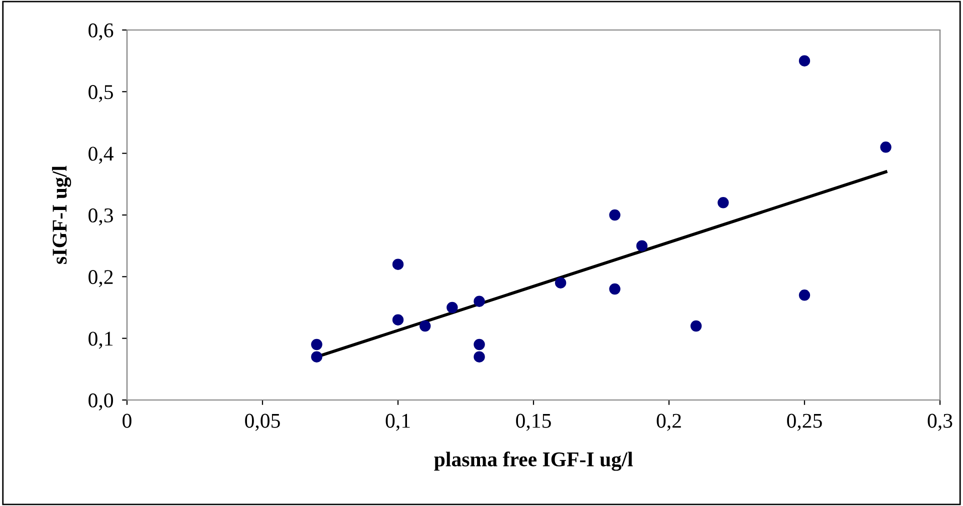 The image size is (963, 506). What do you see at coordinates (101, 401) in the screenshot?
I see `y-tick-label: 0,0` at bounding box center [101, 401].